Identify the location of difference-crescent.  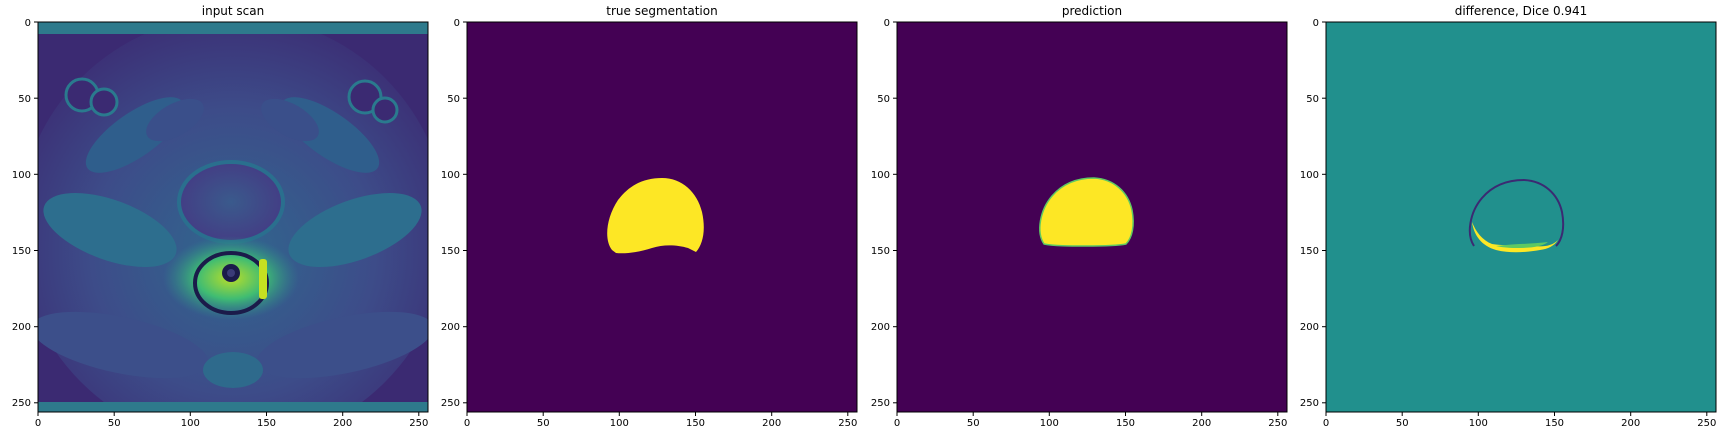
(1515, 237).